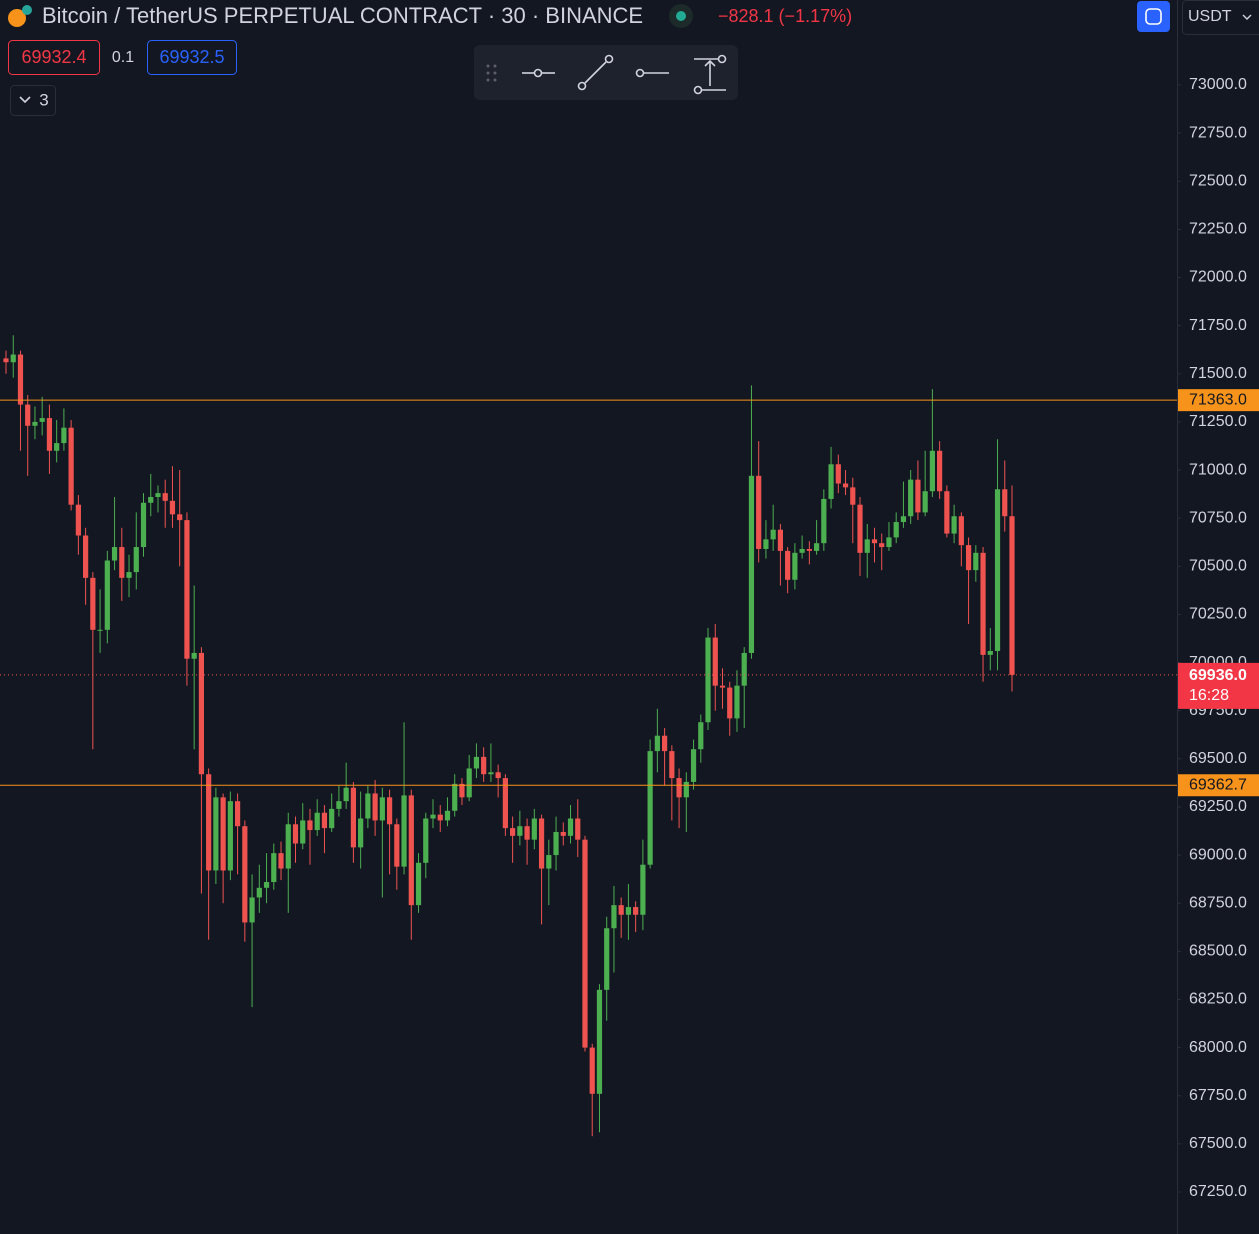  What do you see at coordinates (1218, 469) in the screenshot?
I see `y-tick-label: 71000.0` at bounding box center [1218, 469].